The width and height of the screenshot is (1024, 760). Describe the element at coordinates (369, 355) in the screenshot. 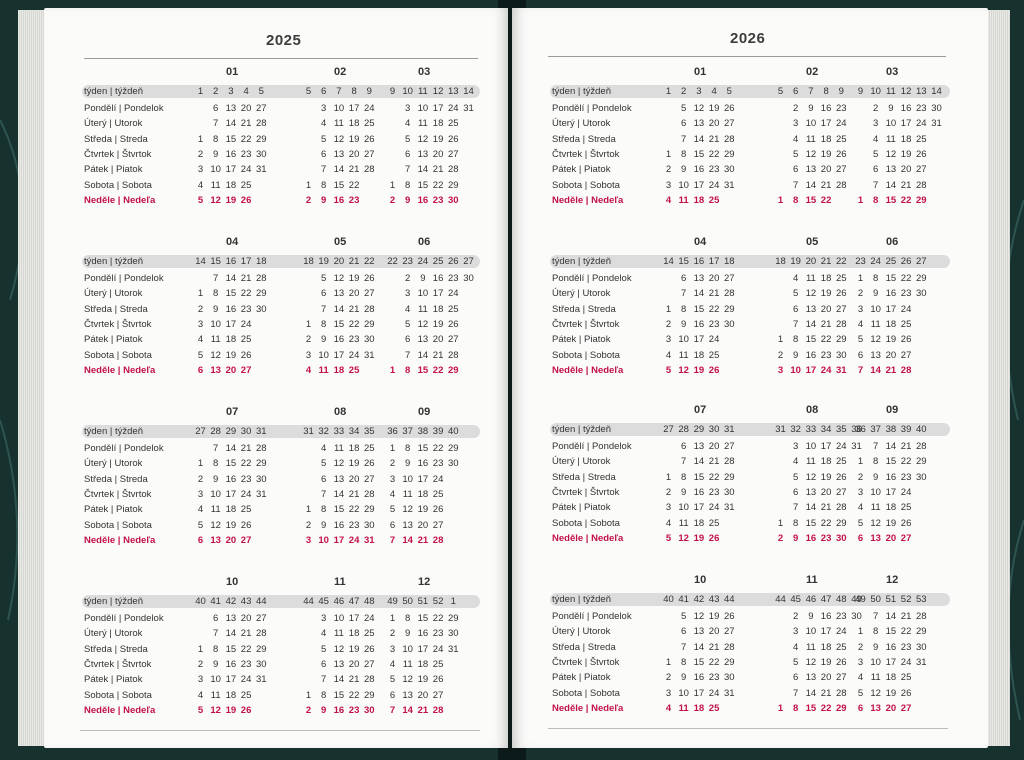

I see `day-number: 31` at that location.